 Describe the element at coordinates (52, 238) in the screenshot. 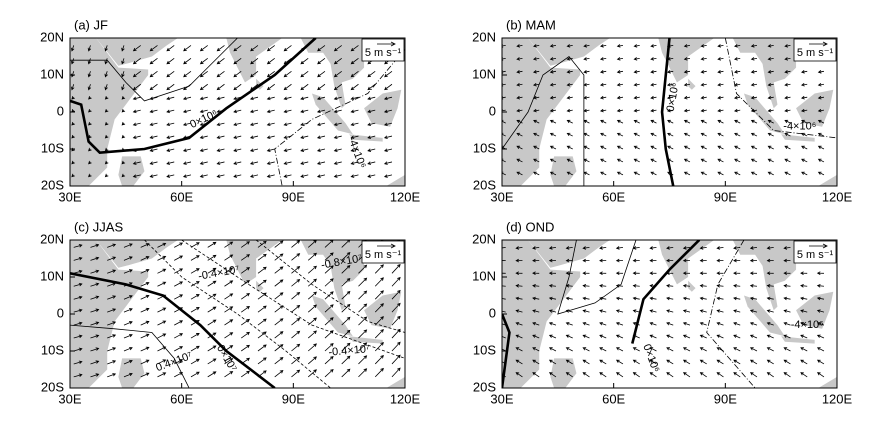

I see `y-tick-label: 20N` at that location.